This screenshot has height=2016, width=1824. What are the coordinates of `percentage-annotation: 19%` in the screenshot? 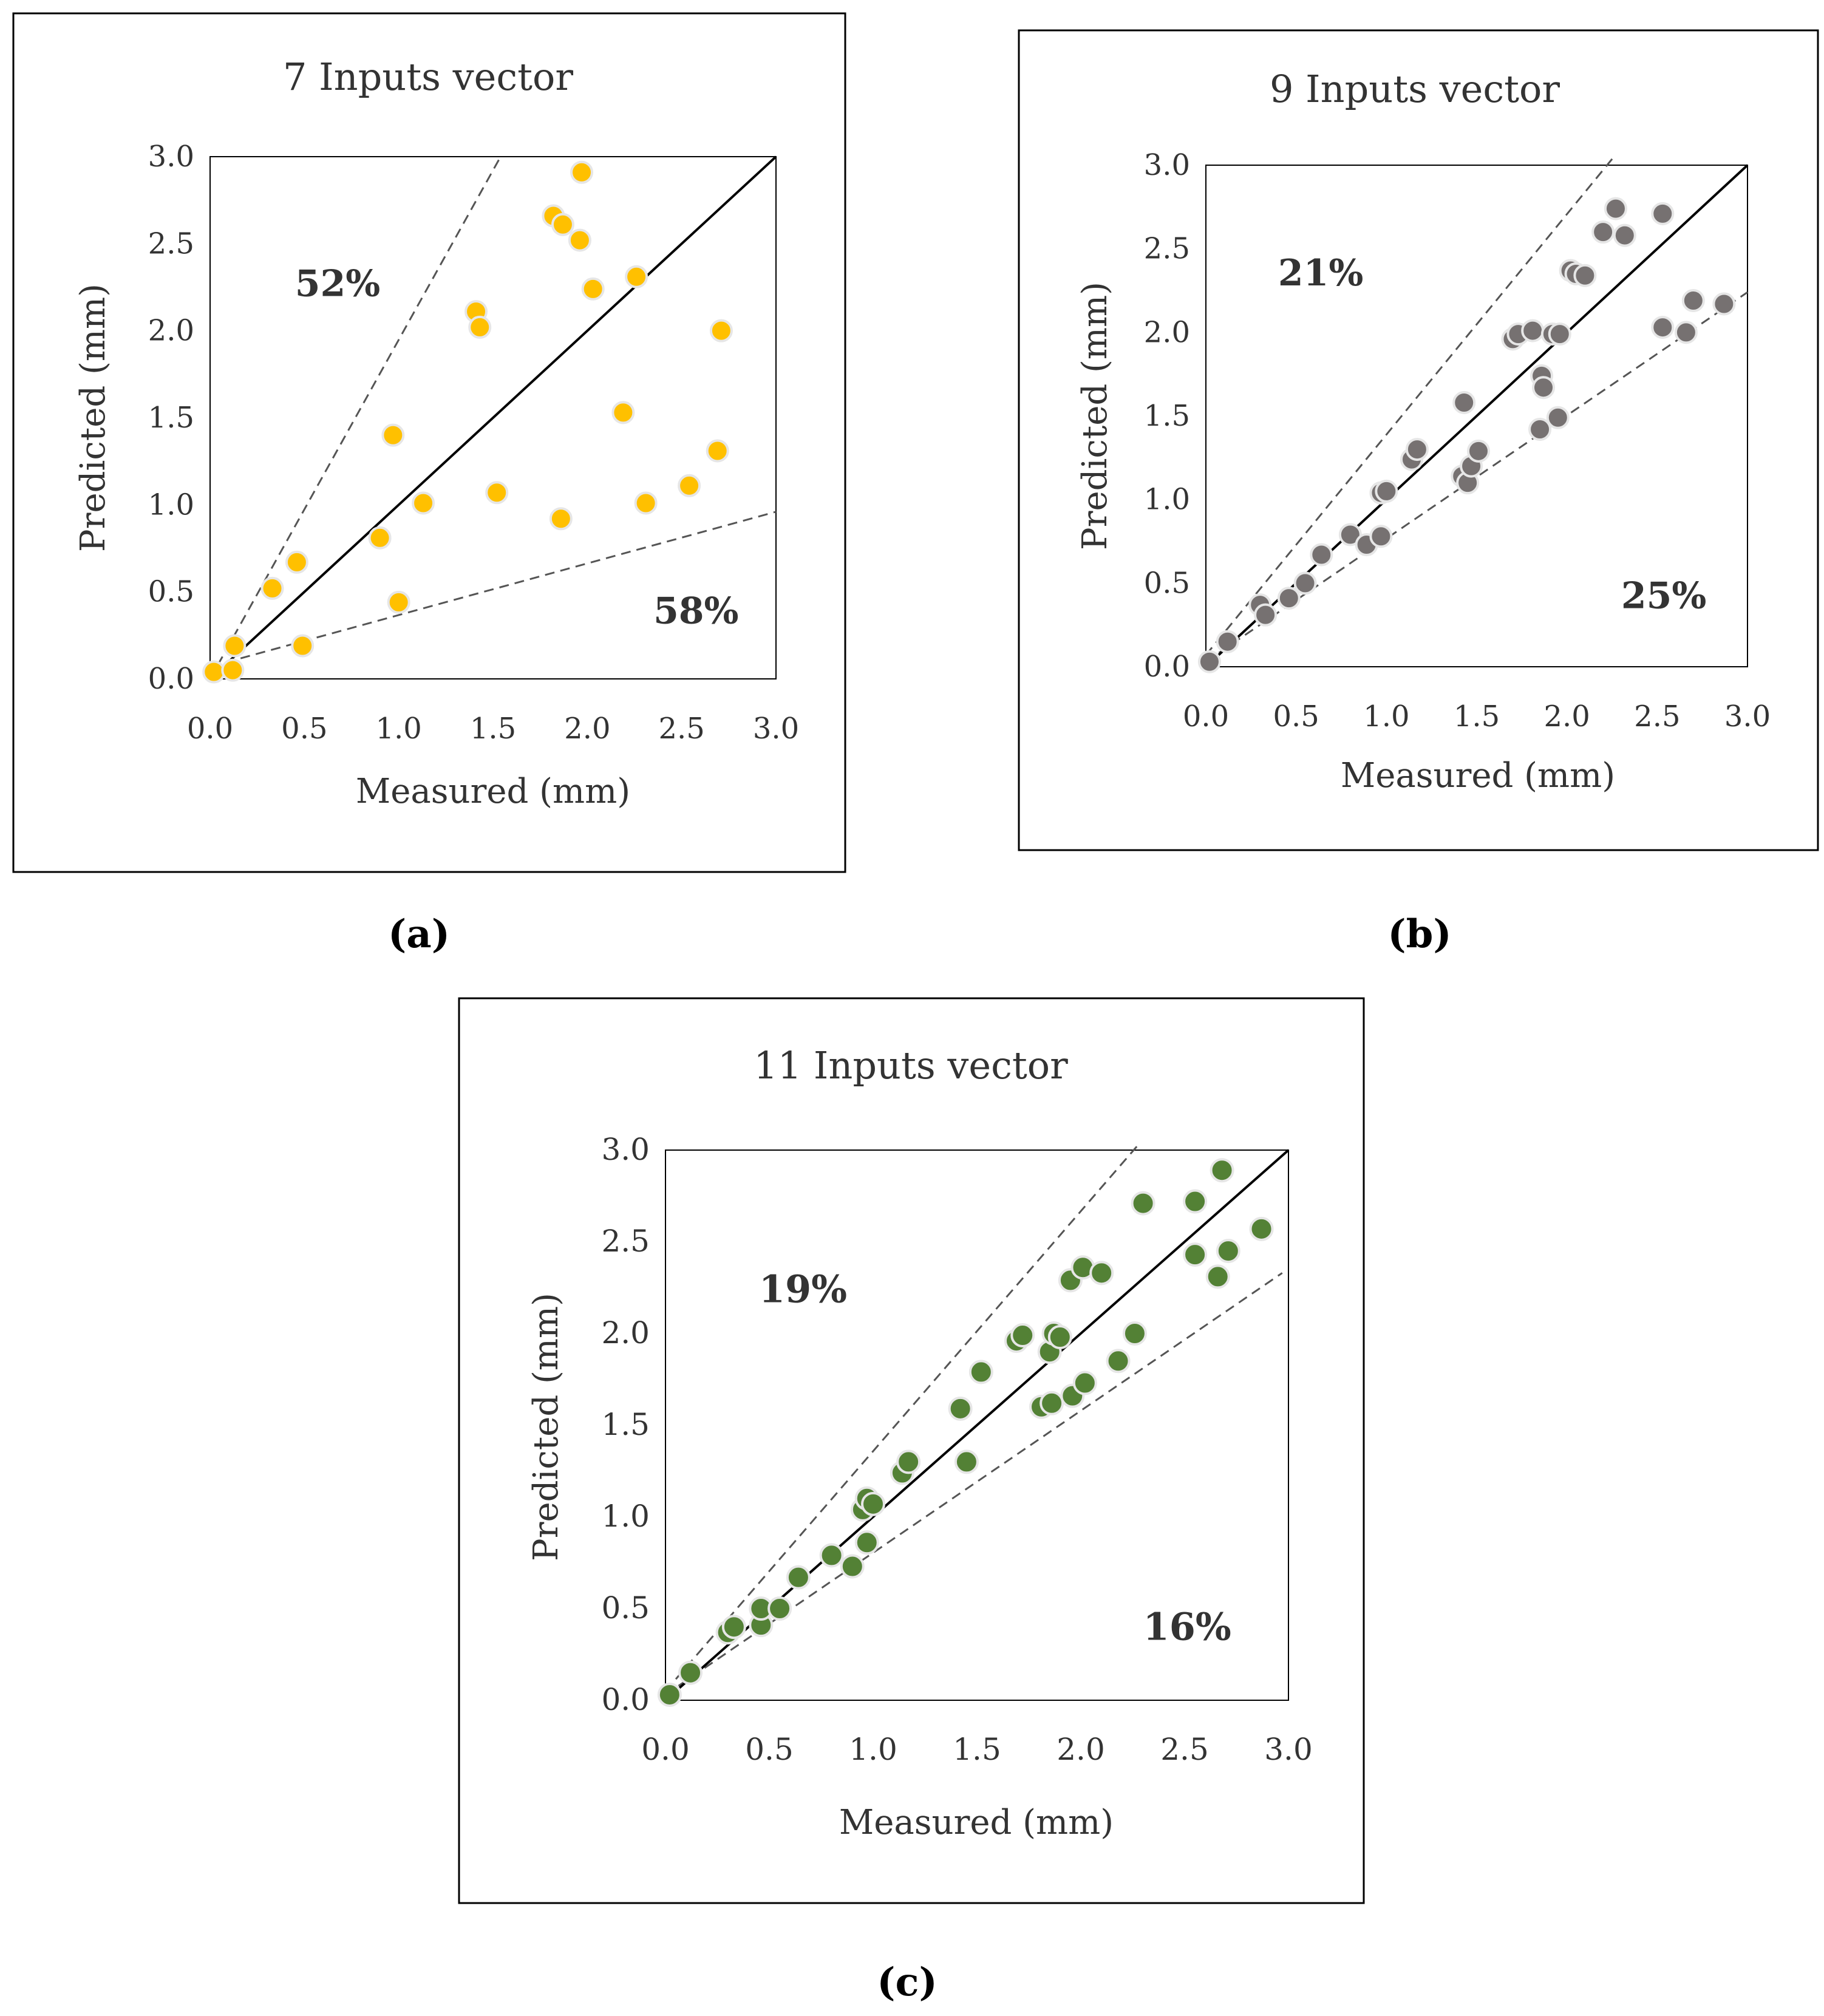 It's located at (803, 1289).